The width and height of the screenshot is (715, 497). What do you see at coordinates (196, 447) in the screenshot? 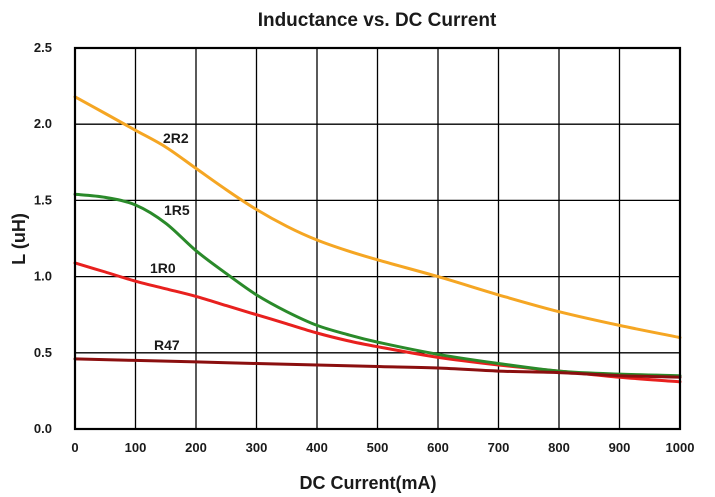
I see `x-tick-label: 200` at bounding box center [196, 447].